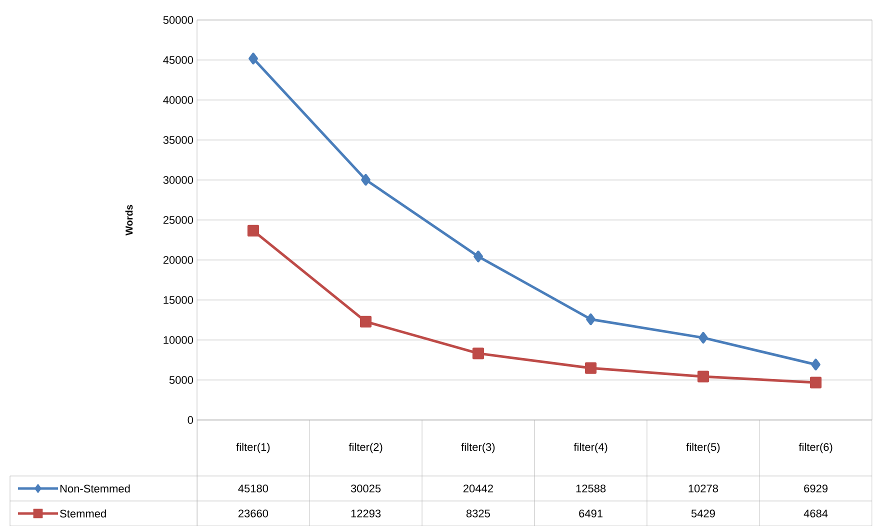 The height and width of the screenshot is (526, 874). Describe the element at coordinates (181, 380) in the screenshot. I see `y-tick-label: 5000` at that location.